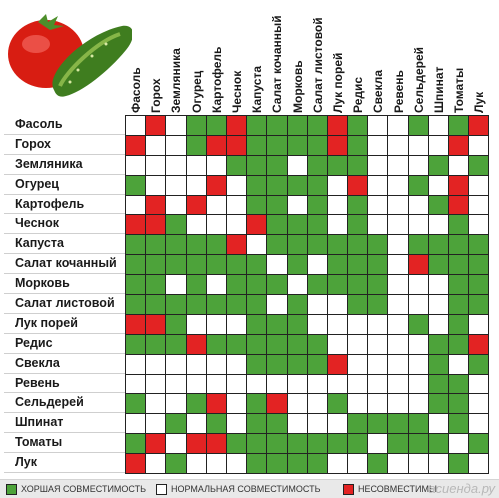  What do you see at coordinates (84, 489) in the screenshot?
I see `legend-good-label: ХОРШАЯ СОВМЕСТИМОСТЬ` at bounding box center [84, 489].